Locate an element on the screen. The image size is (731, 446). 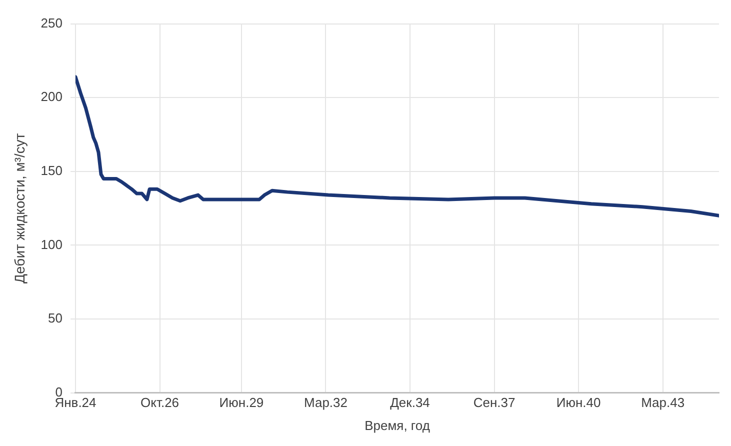
x-tick-label: Мар.43 is located at coordinates (663, 402).